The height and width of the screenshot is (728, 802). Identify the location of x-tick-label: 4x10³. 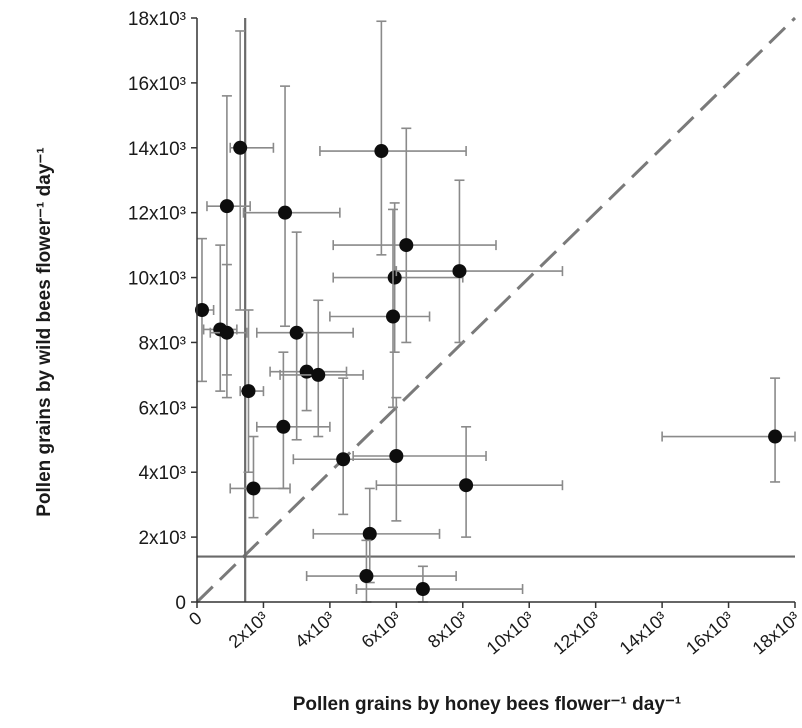
(314, 630).